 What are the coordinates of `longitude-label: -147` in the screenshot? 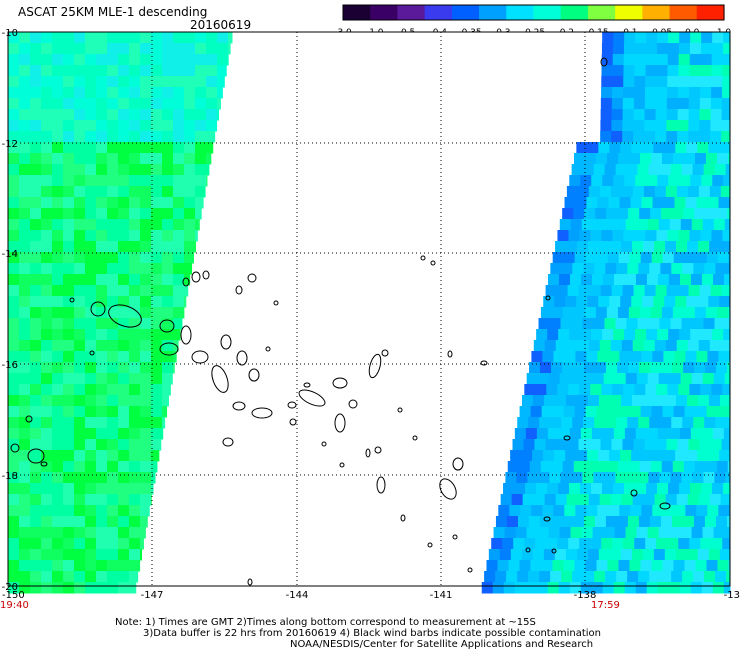 It's located at (152, 595).